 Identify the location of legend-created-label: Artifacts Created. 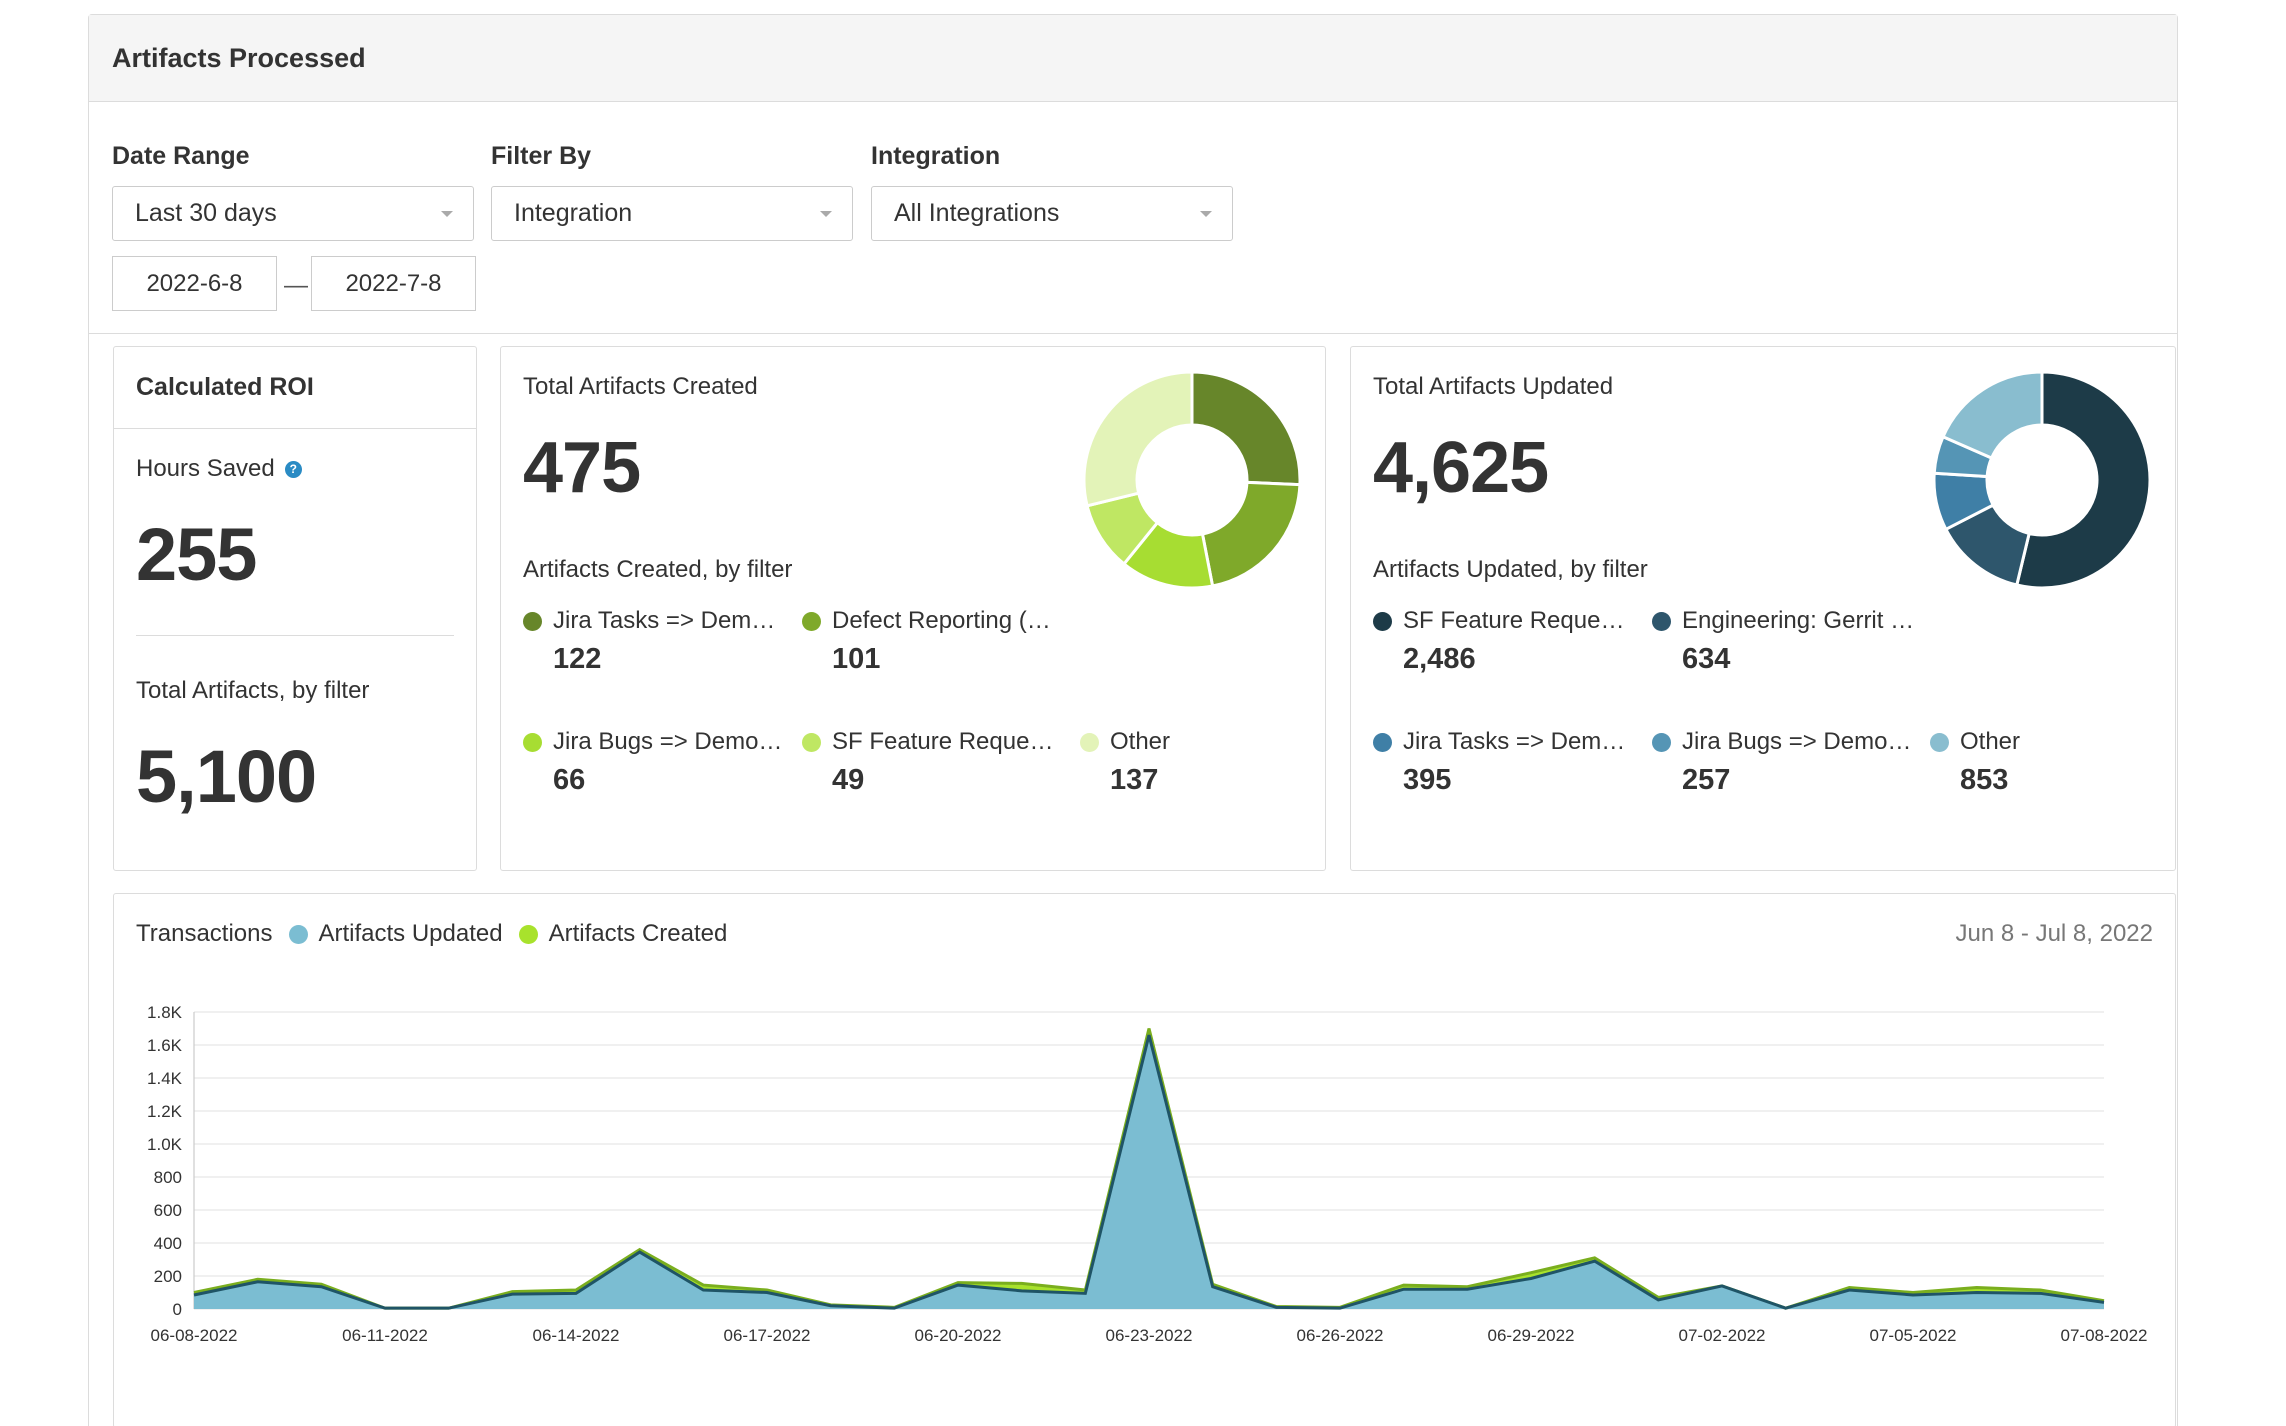
(638, 933).